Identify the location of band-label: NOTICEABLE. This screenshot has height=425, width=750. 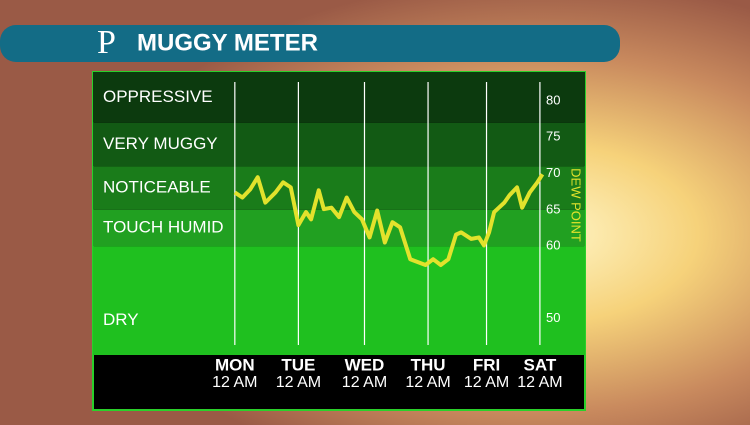
(157, 187).